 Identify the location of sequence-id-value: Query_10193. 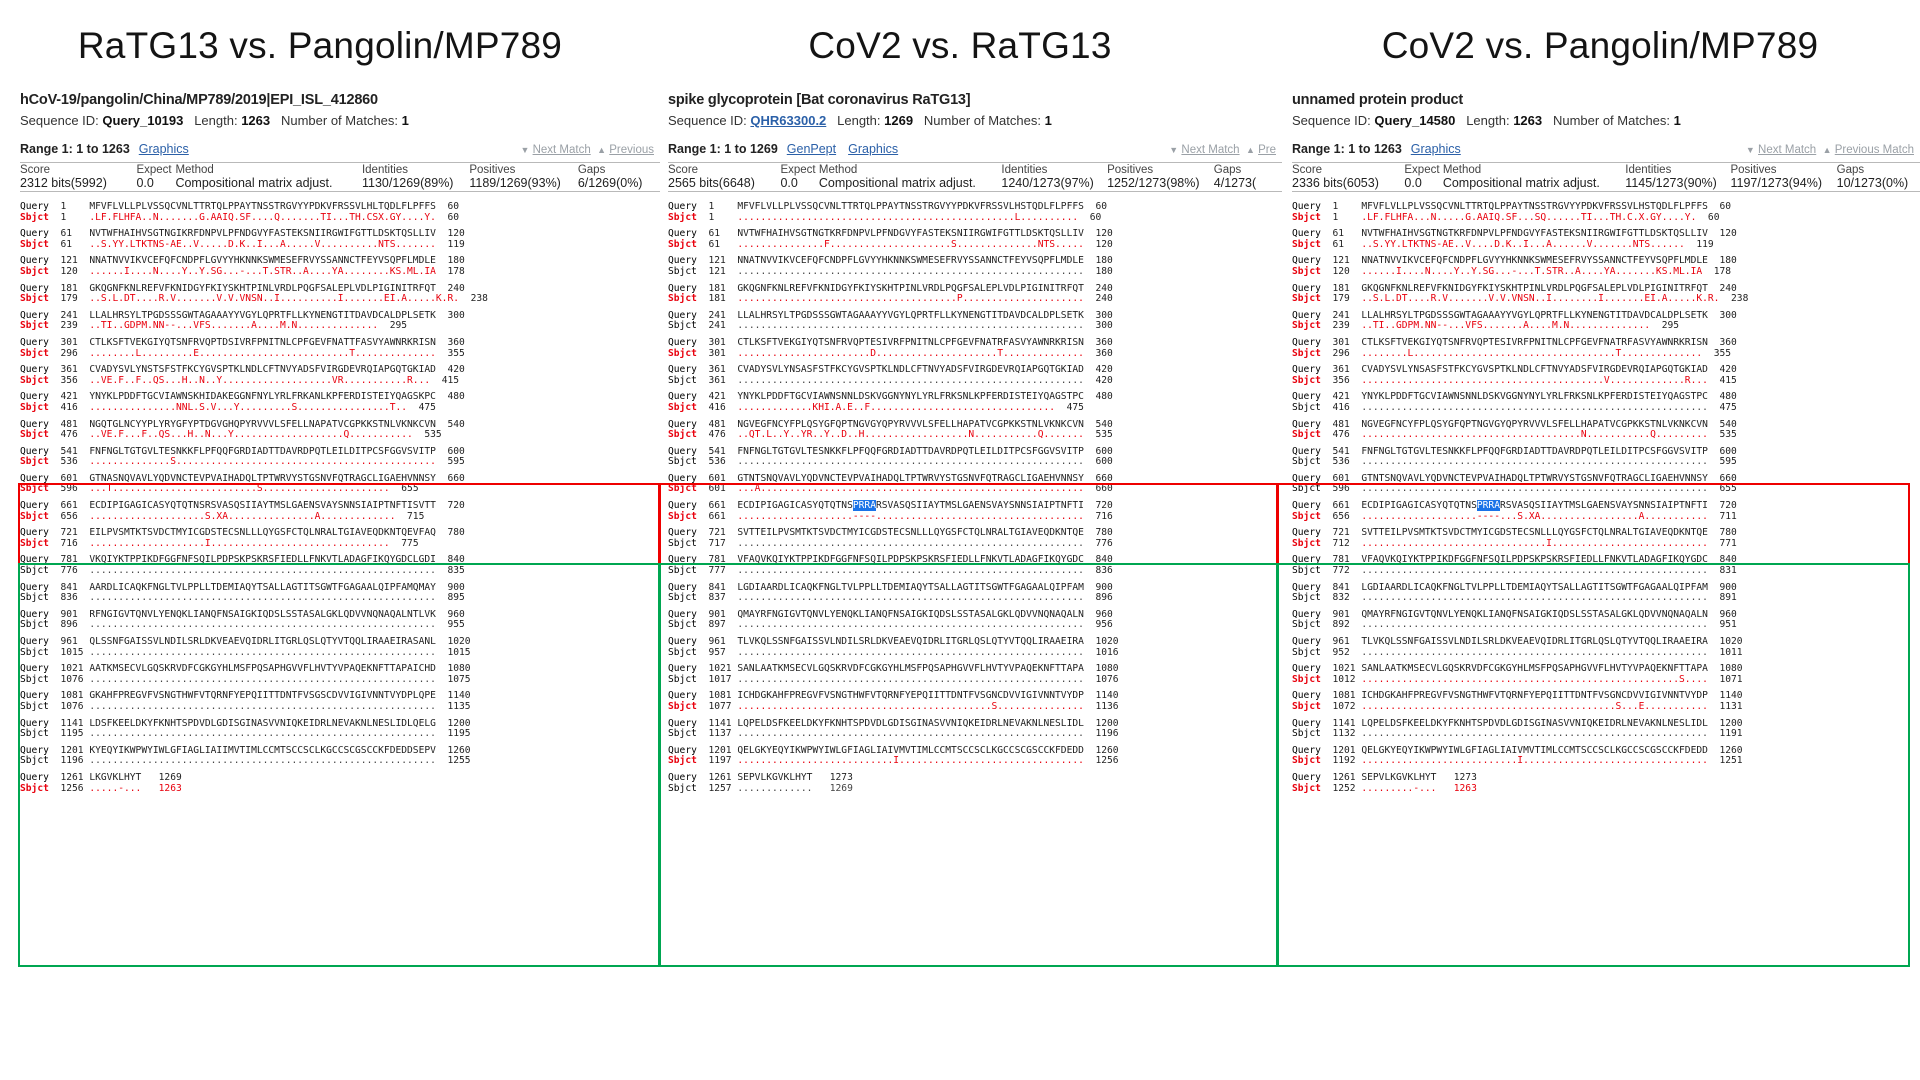
(143, 120).